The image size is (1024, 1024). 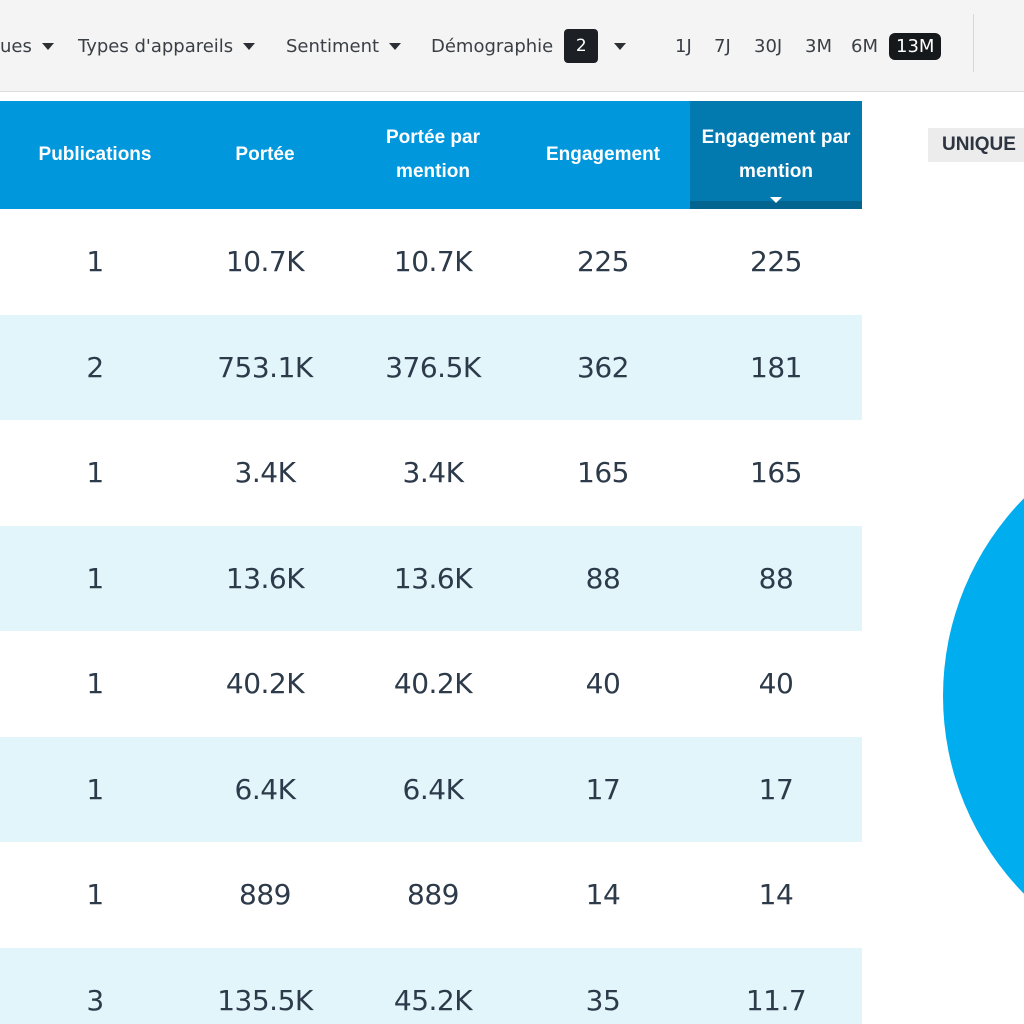 I want to click on table-cell-engagement-per-mention: 14, so click(x=776, y=895).